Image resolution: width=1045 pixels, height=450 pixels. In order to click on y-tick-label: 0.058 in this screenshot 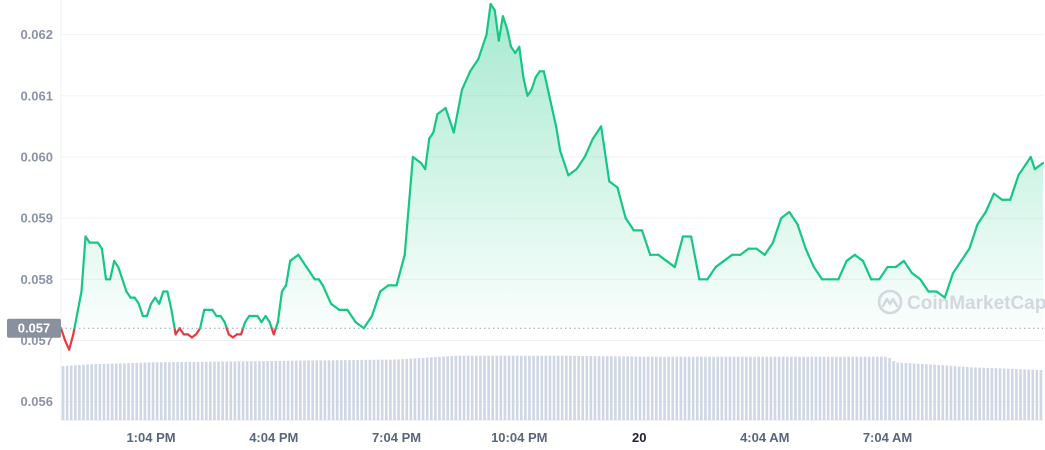, I will do `click(36, 279)`.